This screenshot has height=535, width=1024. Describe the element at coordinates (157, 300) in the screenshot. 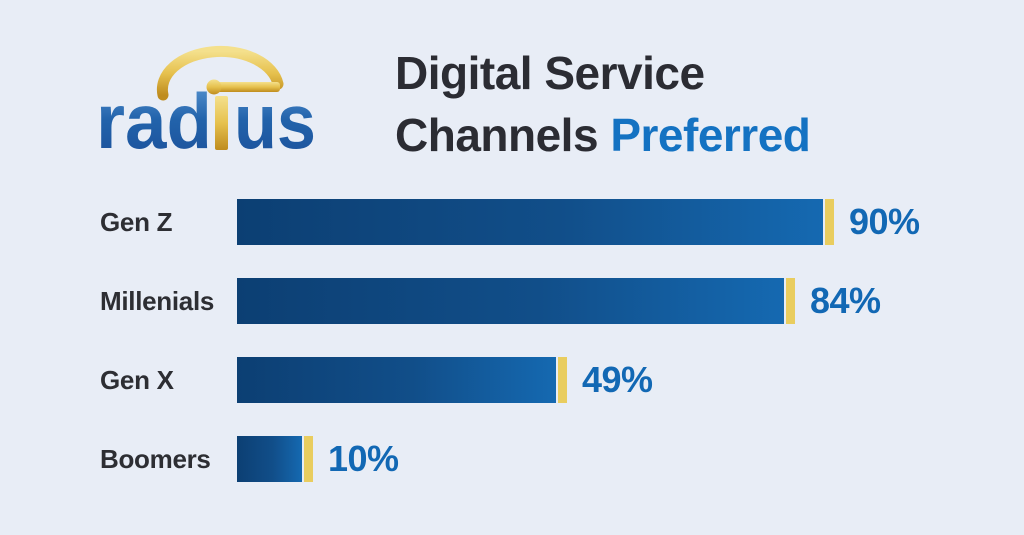

I see `category-label: Millenials` at that location.